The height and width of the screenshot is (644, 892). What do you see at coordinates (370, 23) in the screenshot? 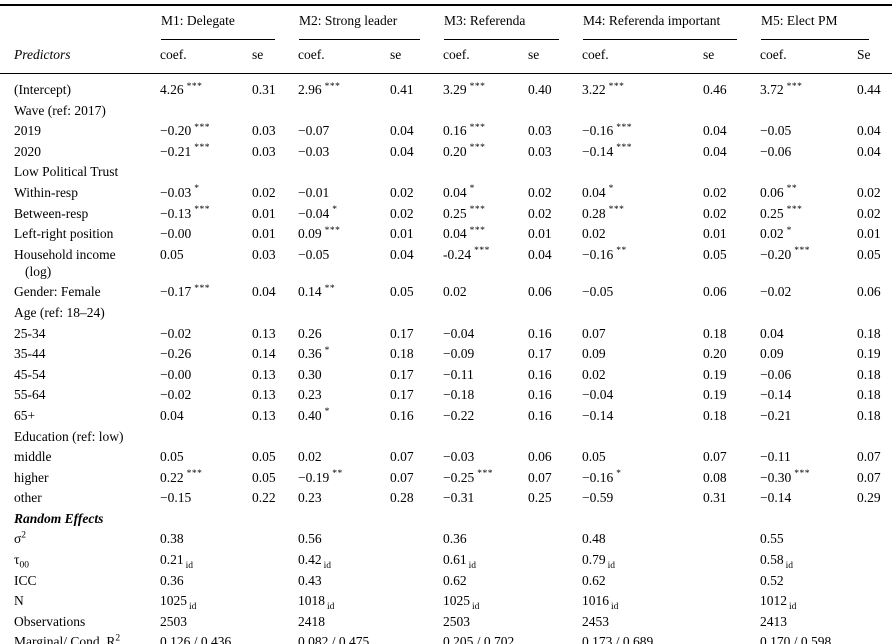
I see `model-header-2: M2: Strong leader` at bounding box center [370, 23].